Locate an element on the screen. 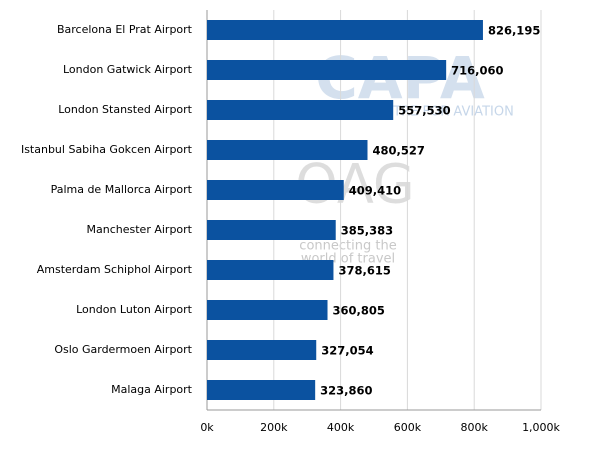 The image size is (600, 450). value-label: 360,805 is located at coordinates (359, 311).